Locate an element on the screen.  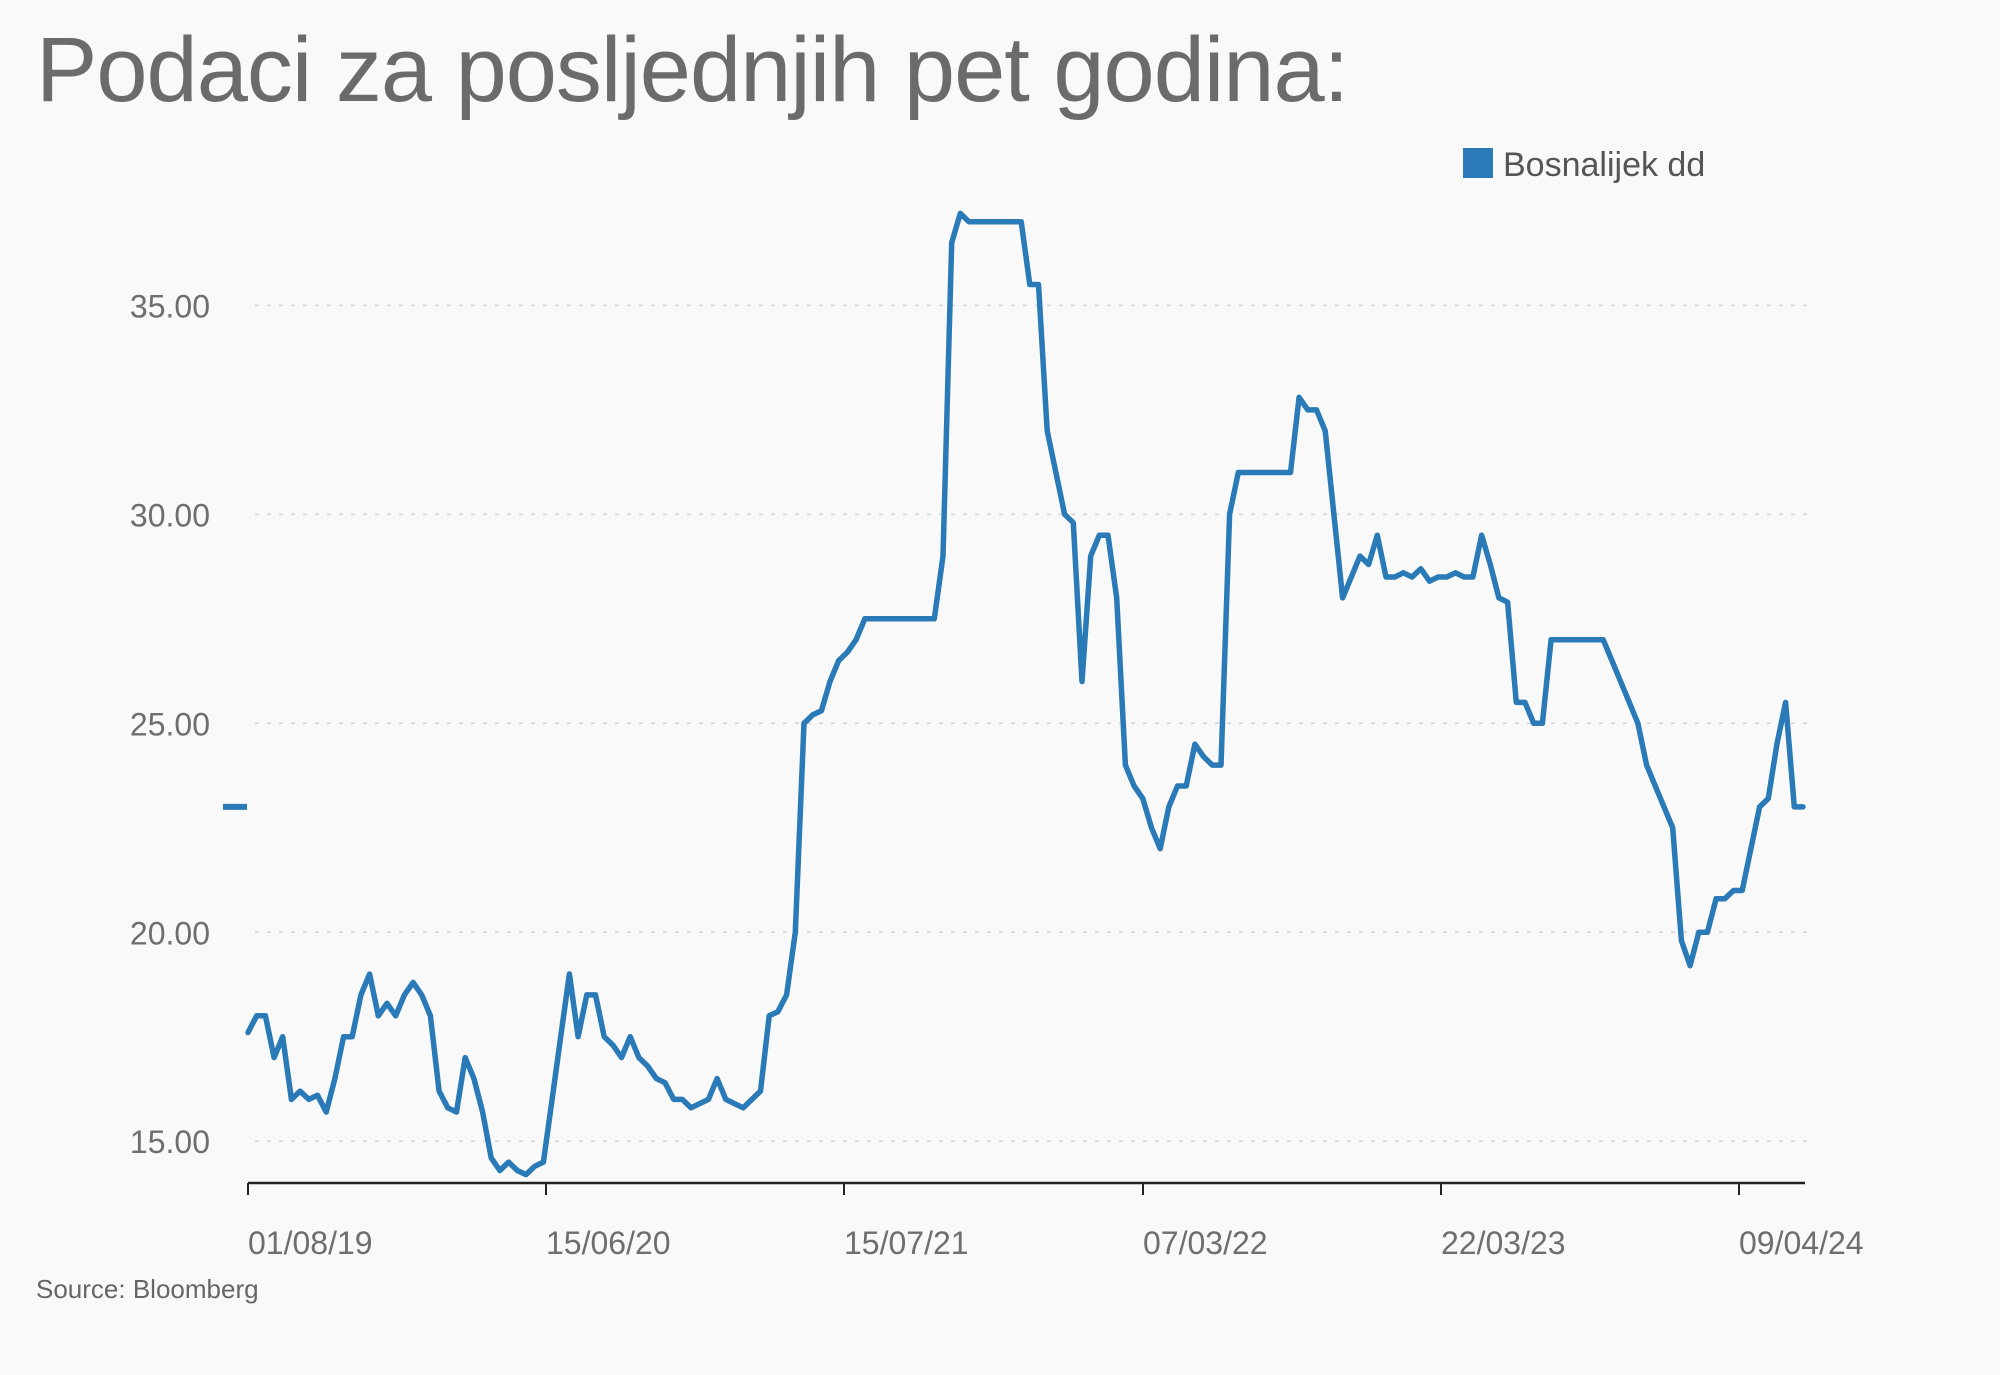
y-tick-label: 15.00 is located at coordinates (170, 1142).